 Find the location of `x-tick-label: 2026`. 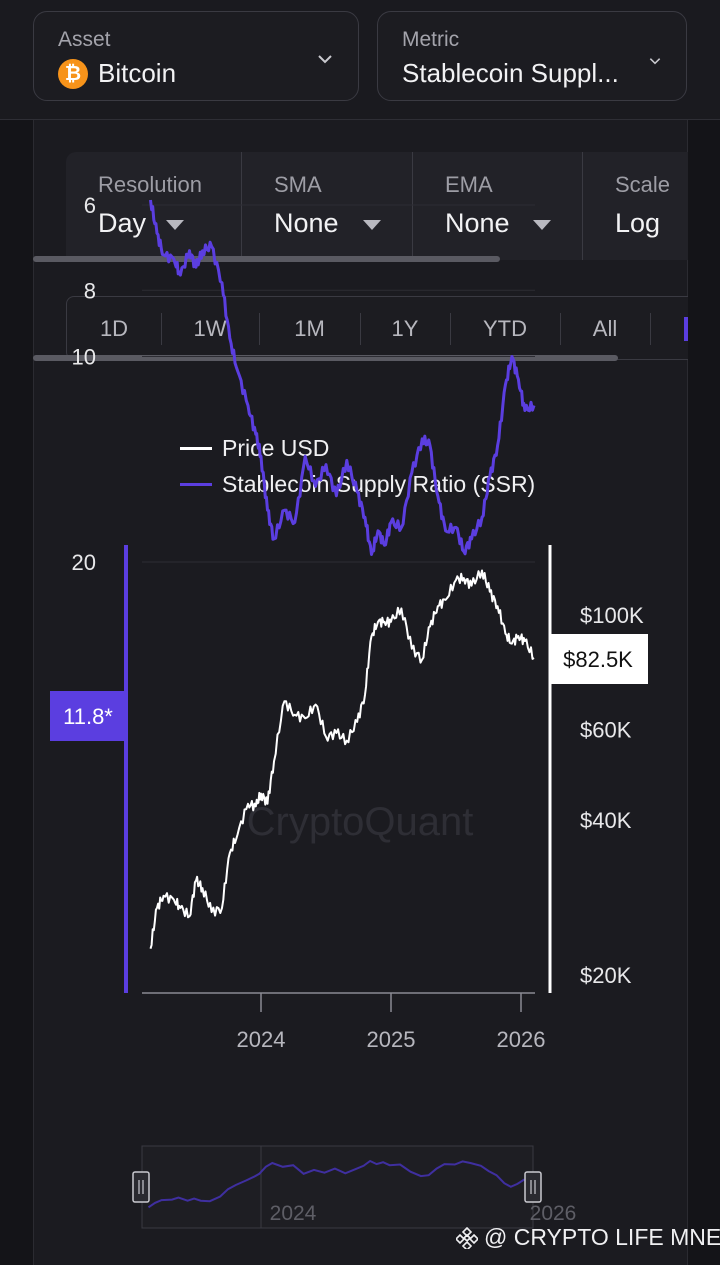

x-tick-label: 2026 is located at coordinates (521, 1039).